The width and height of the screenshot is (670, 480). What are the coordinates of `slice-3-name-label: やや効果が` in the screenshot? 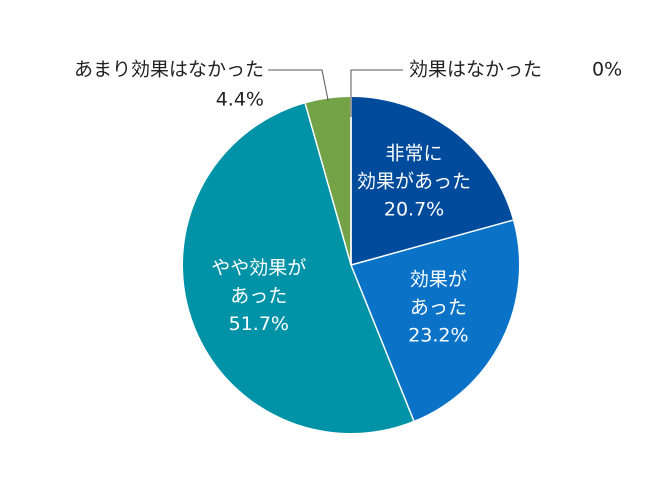 It's located at (258, 268).